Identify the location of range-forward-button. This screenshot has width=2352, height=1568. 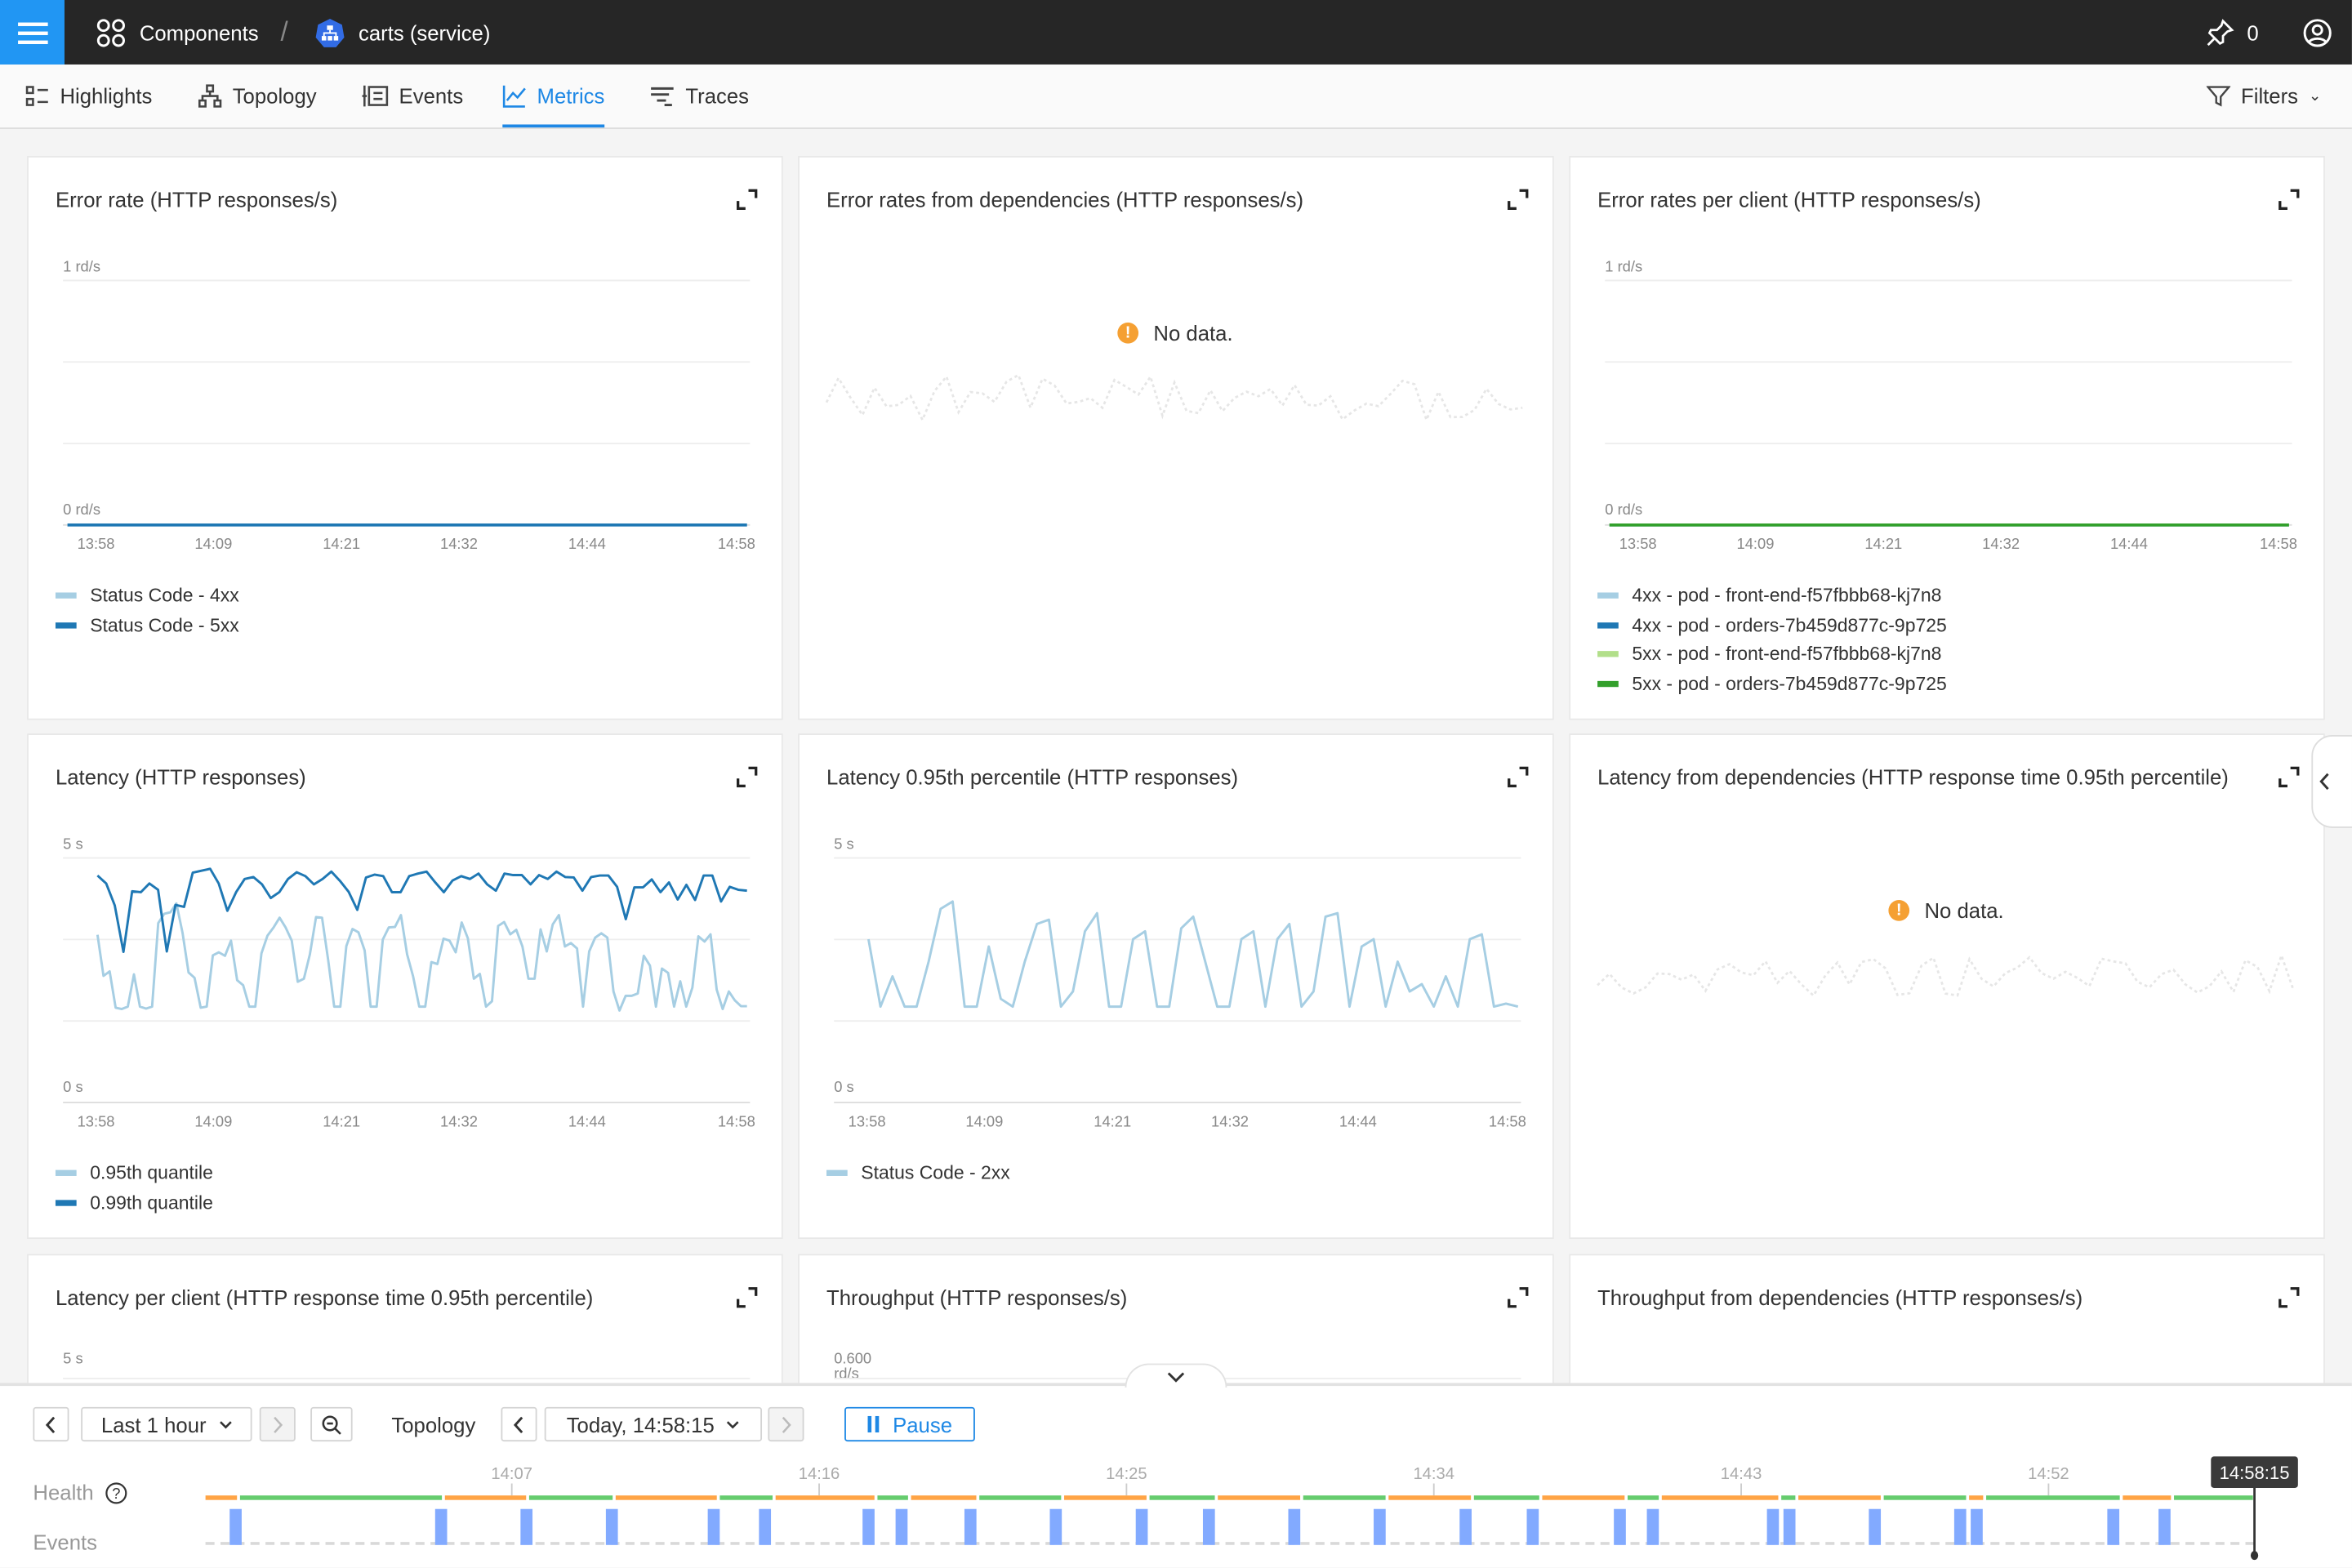
(277, 1424).